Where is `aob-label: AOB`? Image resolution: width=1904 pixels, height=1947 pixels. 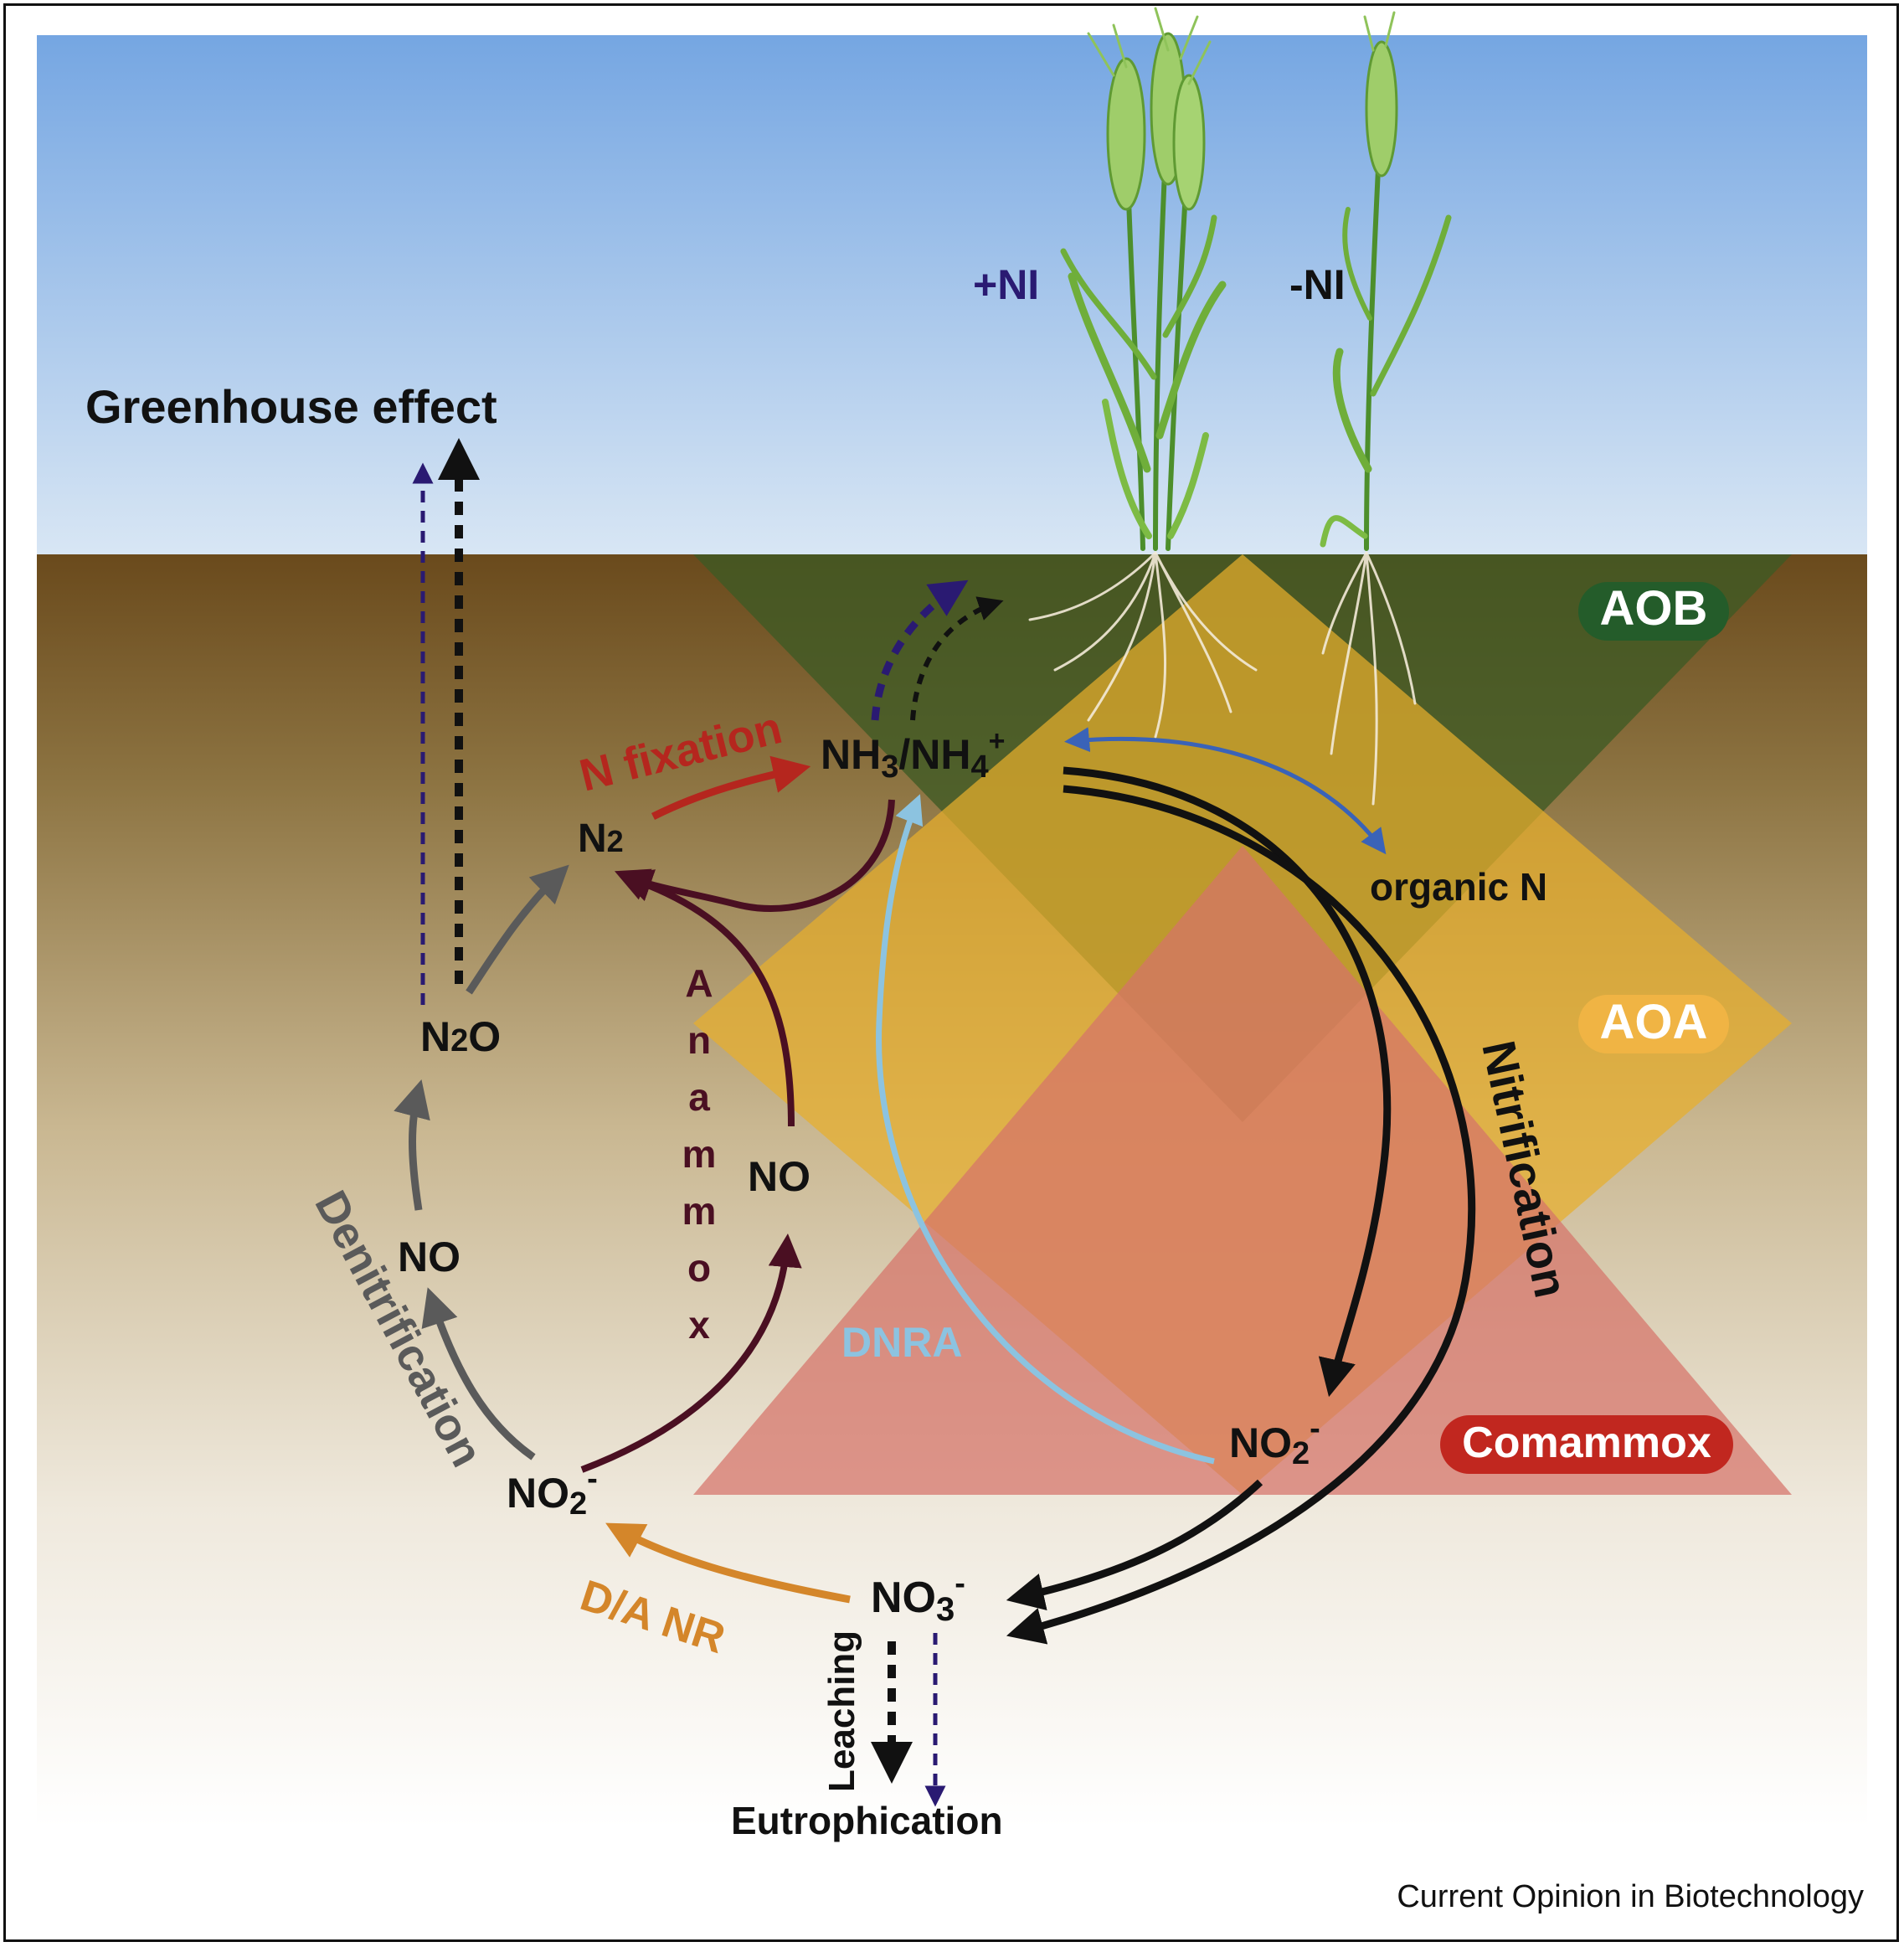 aob-label: AOB is located at coordinates (1654, 608).